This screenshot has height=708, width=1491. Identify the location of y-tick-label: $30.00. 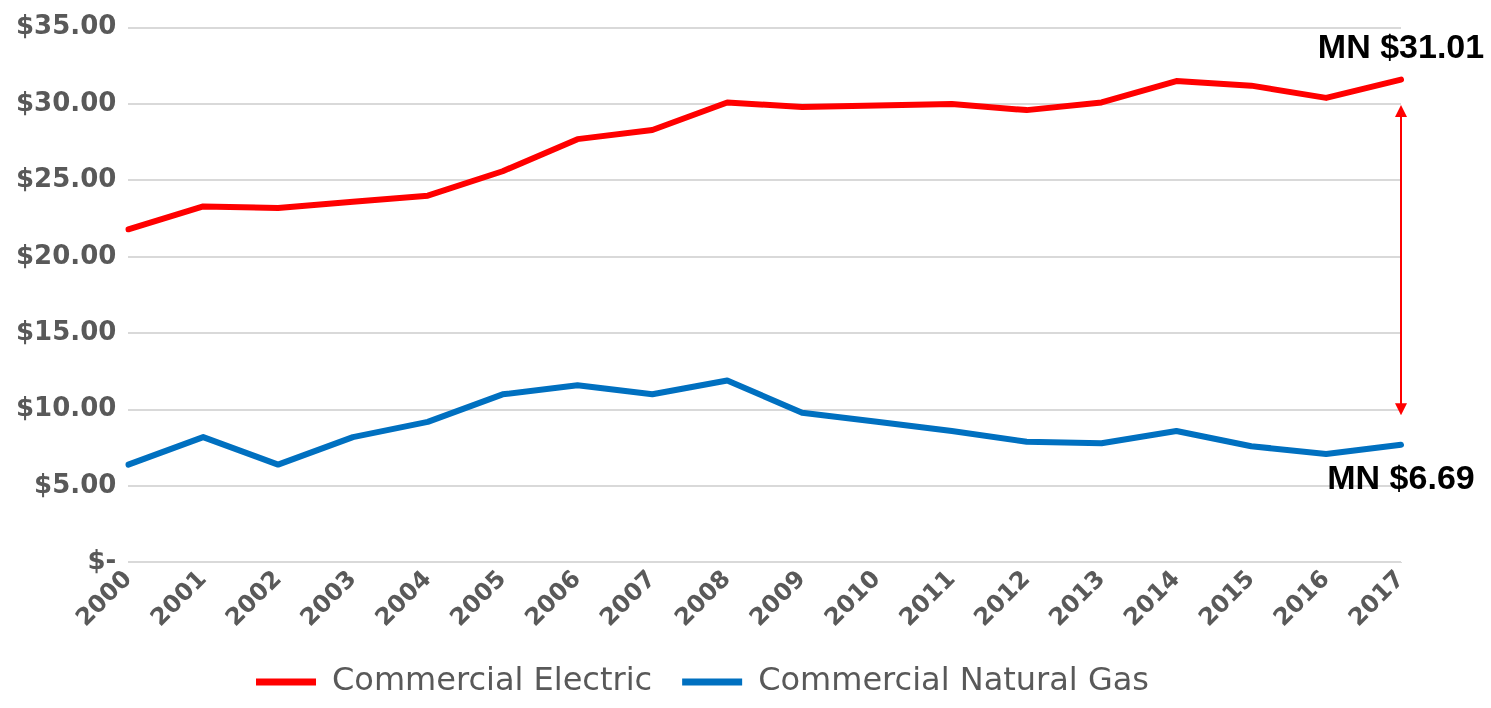
(66, 101).